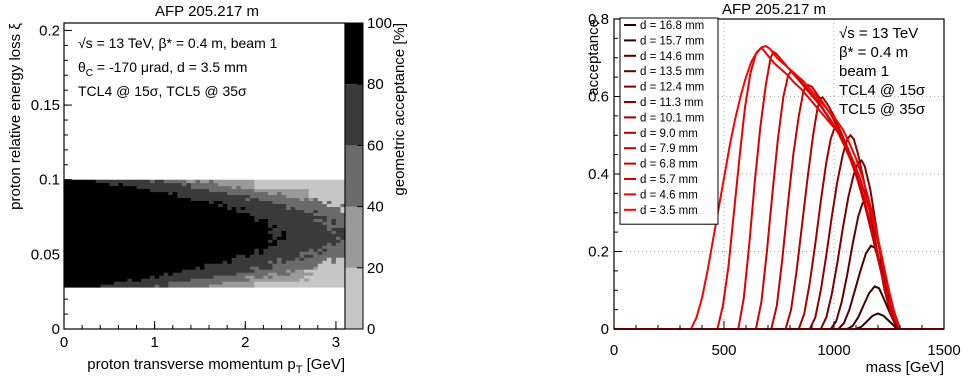  Describe the element at coordinates (669, 134) in the screenshot. I see `legend-label: d = 9.0 mm` at that location.